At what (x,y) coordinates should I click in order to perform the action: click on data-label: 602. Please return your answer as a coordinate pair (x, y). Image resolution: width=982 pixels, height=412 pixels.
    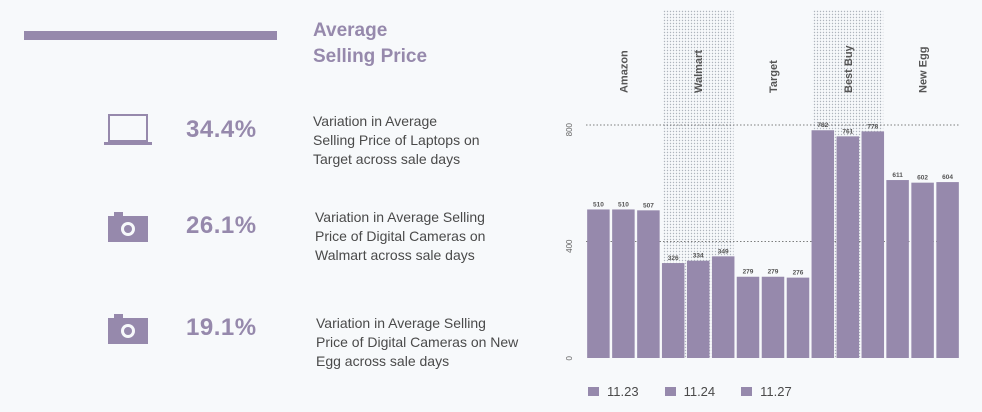
    Looking at the image, I should click on (922, 178).